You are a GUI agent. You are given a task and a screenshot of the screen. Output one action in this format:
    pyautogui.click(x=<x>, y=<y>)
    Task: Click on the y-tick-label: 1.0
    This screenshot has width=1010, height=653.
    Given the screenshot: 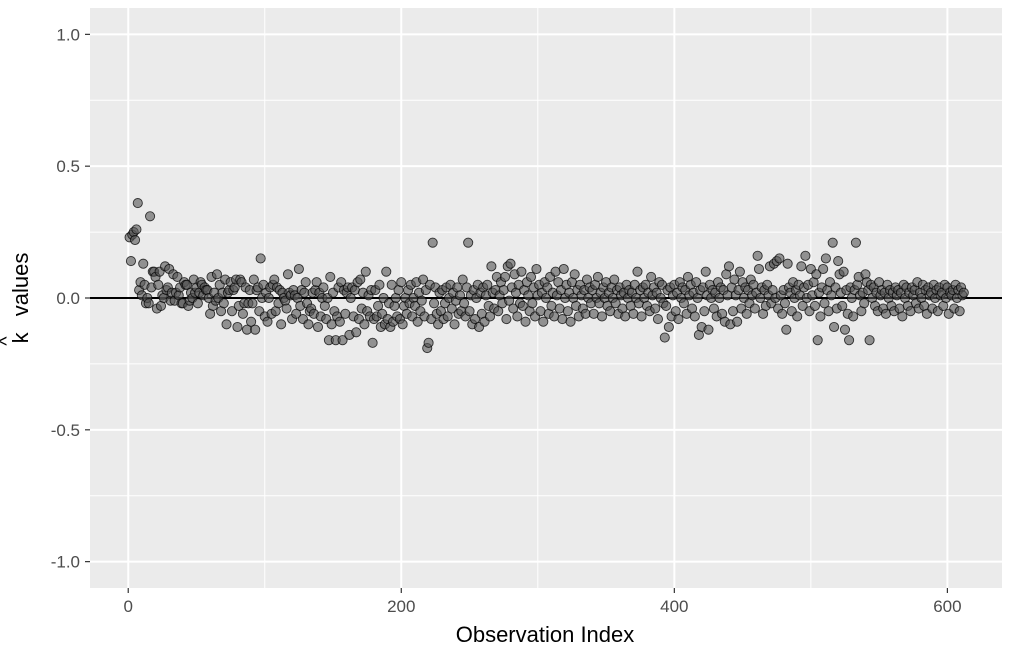 What is the action you would take?
    pyautogui.click(x=68, y=34)
    